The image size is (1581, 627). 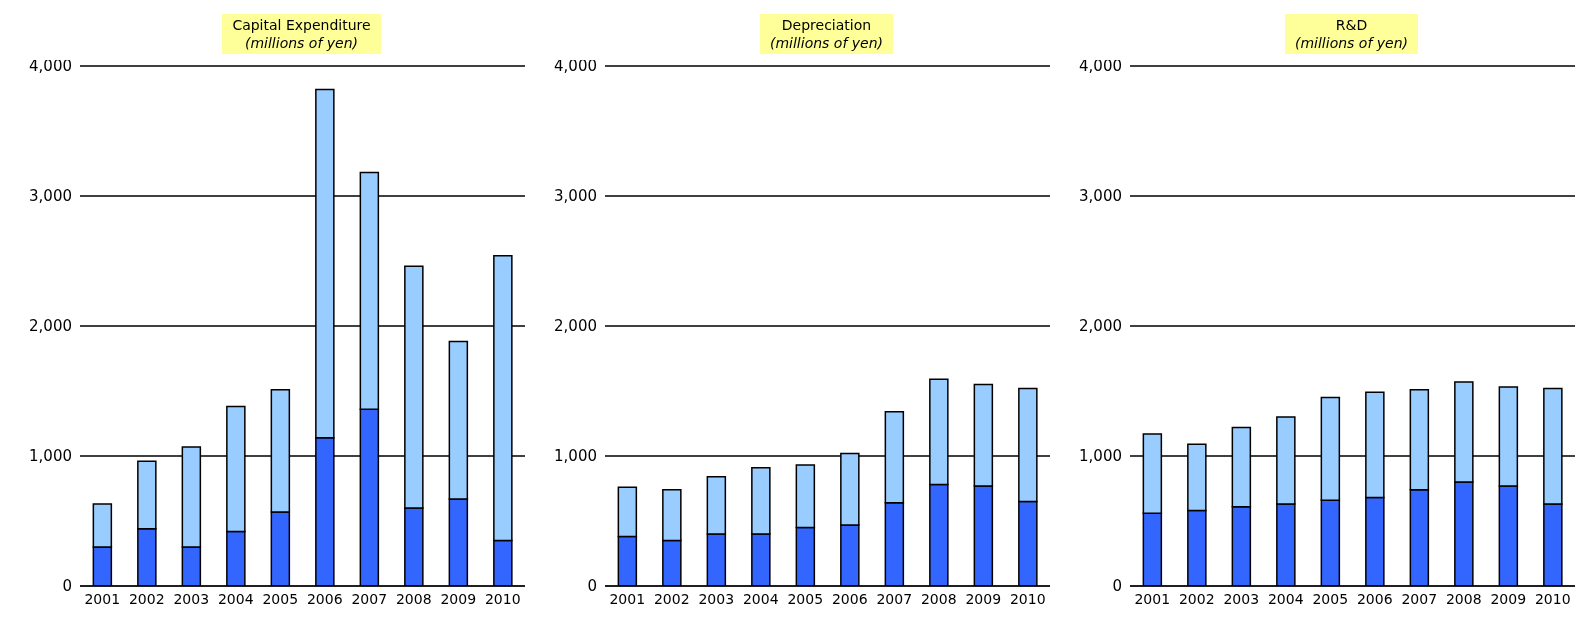 What do you see at coordinates (1351, 25) in the screenshot?
I see `chart-title: R&D` at bounding box center [1351, 25].